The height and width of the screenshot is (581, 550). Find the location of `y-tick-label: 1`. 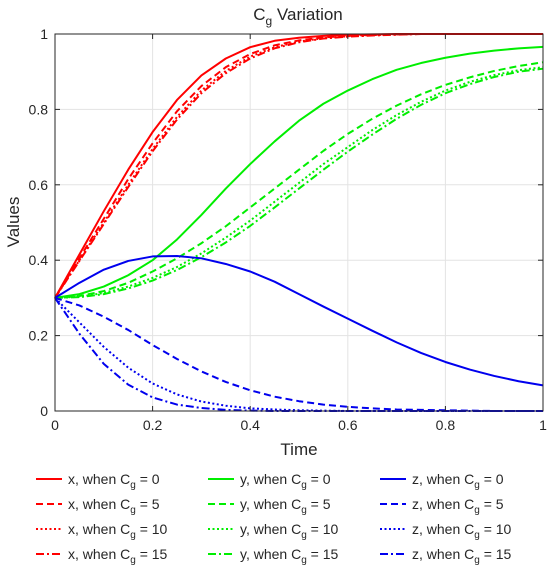

y-tick-label: 1 is located at coordinates (44, 34).